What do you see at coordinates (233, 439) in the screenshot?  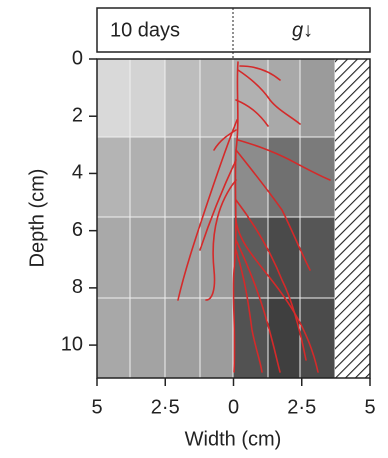 I see `x-axis-label: Width (cm)` at bounding box center [233, 439].